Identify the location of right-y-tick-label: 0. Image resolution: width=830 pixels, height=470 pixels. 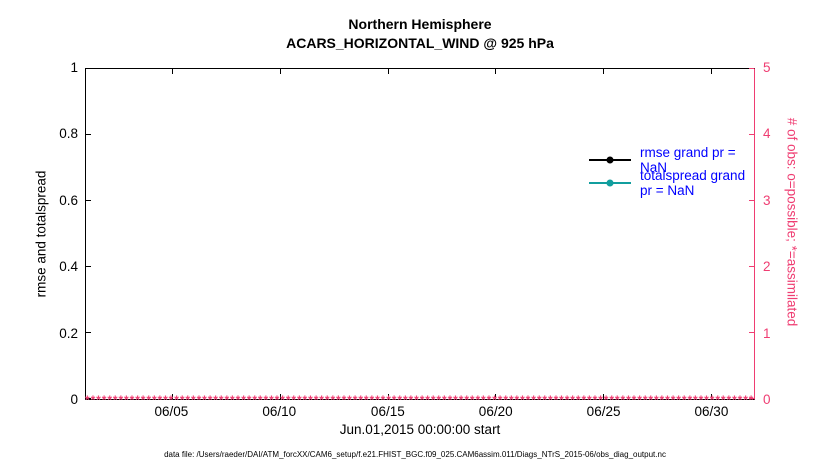
(767, 399).